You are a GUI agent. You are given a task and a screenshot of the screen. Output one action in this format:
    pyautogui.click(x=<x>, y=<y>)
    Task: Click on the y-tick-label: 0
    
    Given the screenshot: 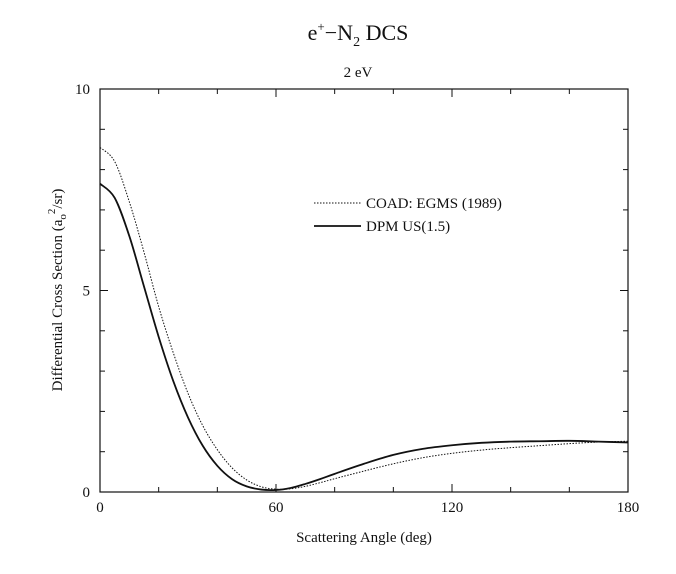 What is the action you would take?
    pyautogui.click(x=87, y=493)
    